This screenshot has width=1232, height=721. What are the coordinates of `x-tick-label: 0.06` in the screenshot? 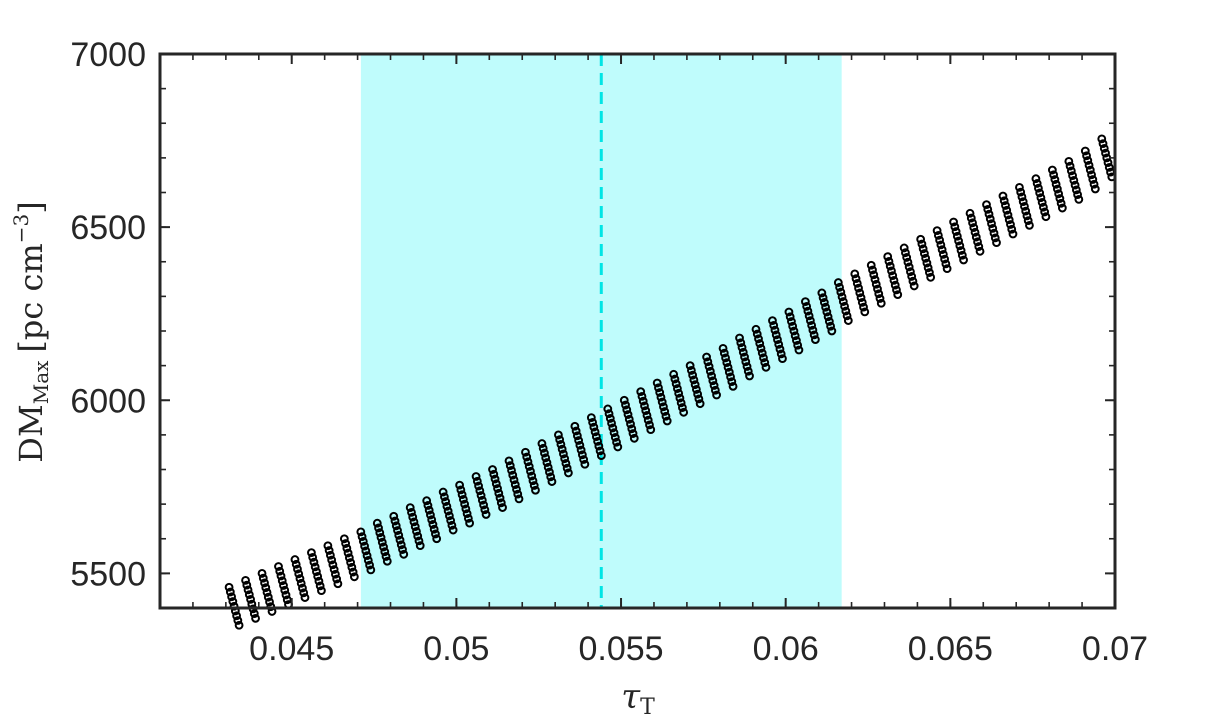 It's located at (786, 649).